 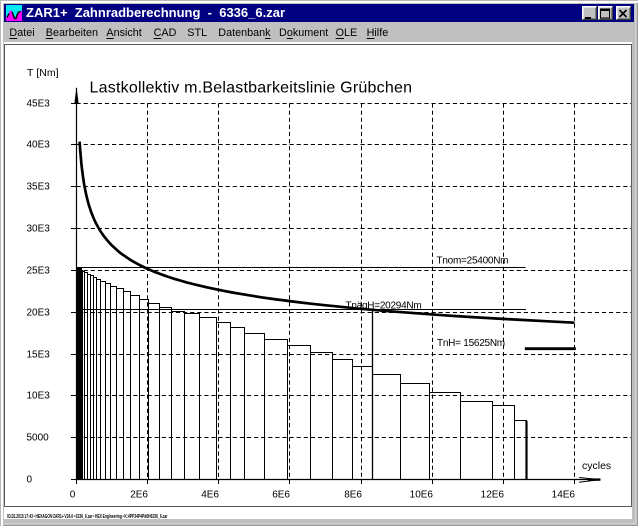 What do you see at coordinates (210, 495) in the screenshot?
I see `svg-text: 4E6` at bounding box center [210, 495].